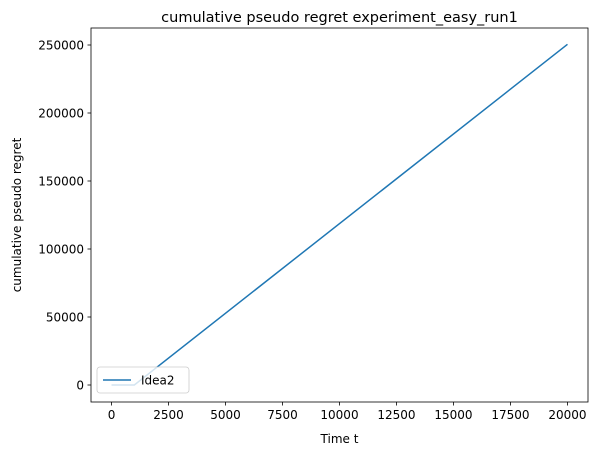 This screenshot has width=597, height=455. What do you see at coordinates (61, 45) in the screenshot?
I see `y-tick-label: 250000` at bounding box center [61, 45].